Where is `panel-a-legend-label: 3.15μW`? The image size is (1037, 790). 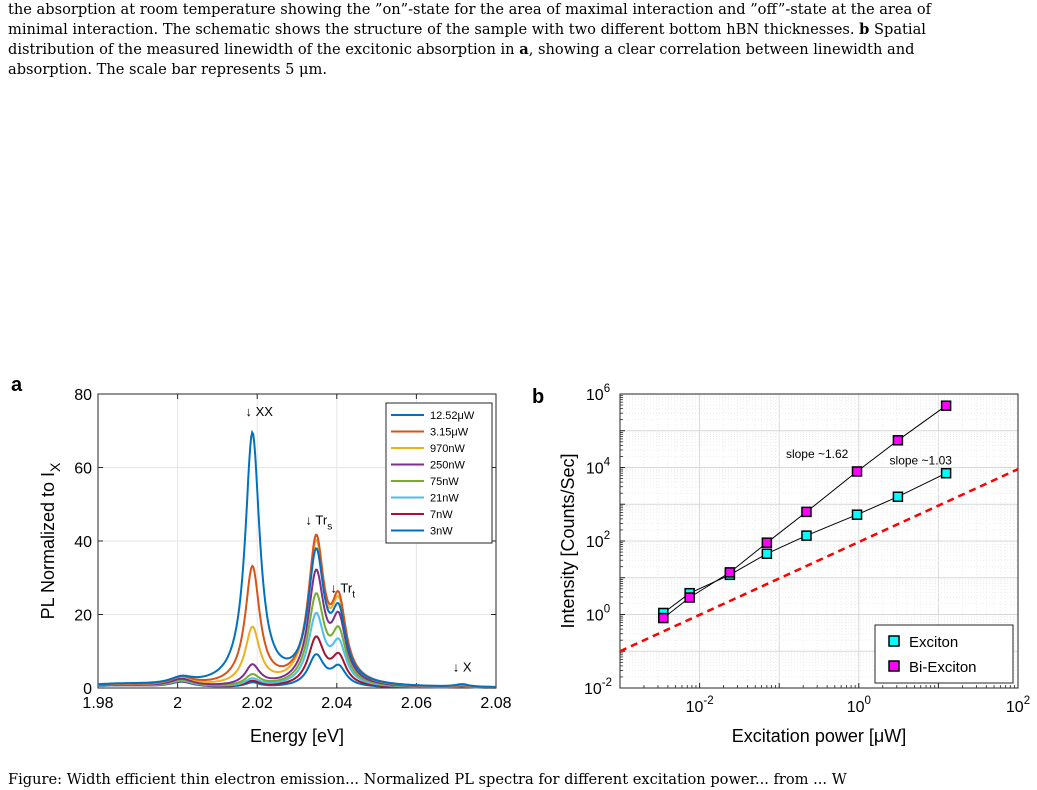
panel-a-legend-label: 3.15μW is located at coordinates (449, 433).